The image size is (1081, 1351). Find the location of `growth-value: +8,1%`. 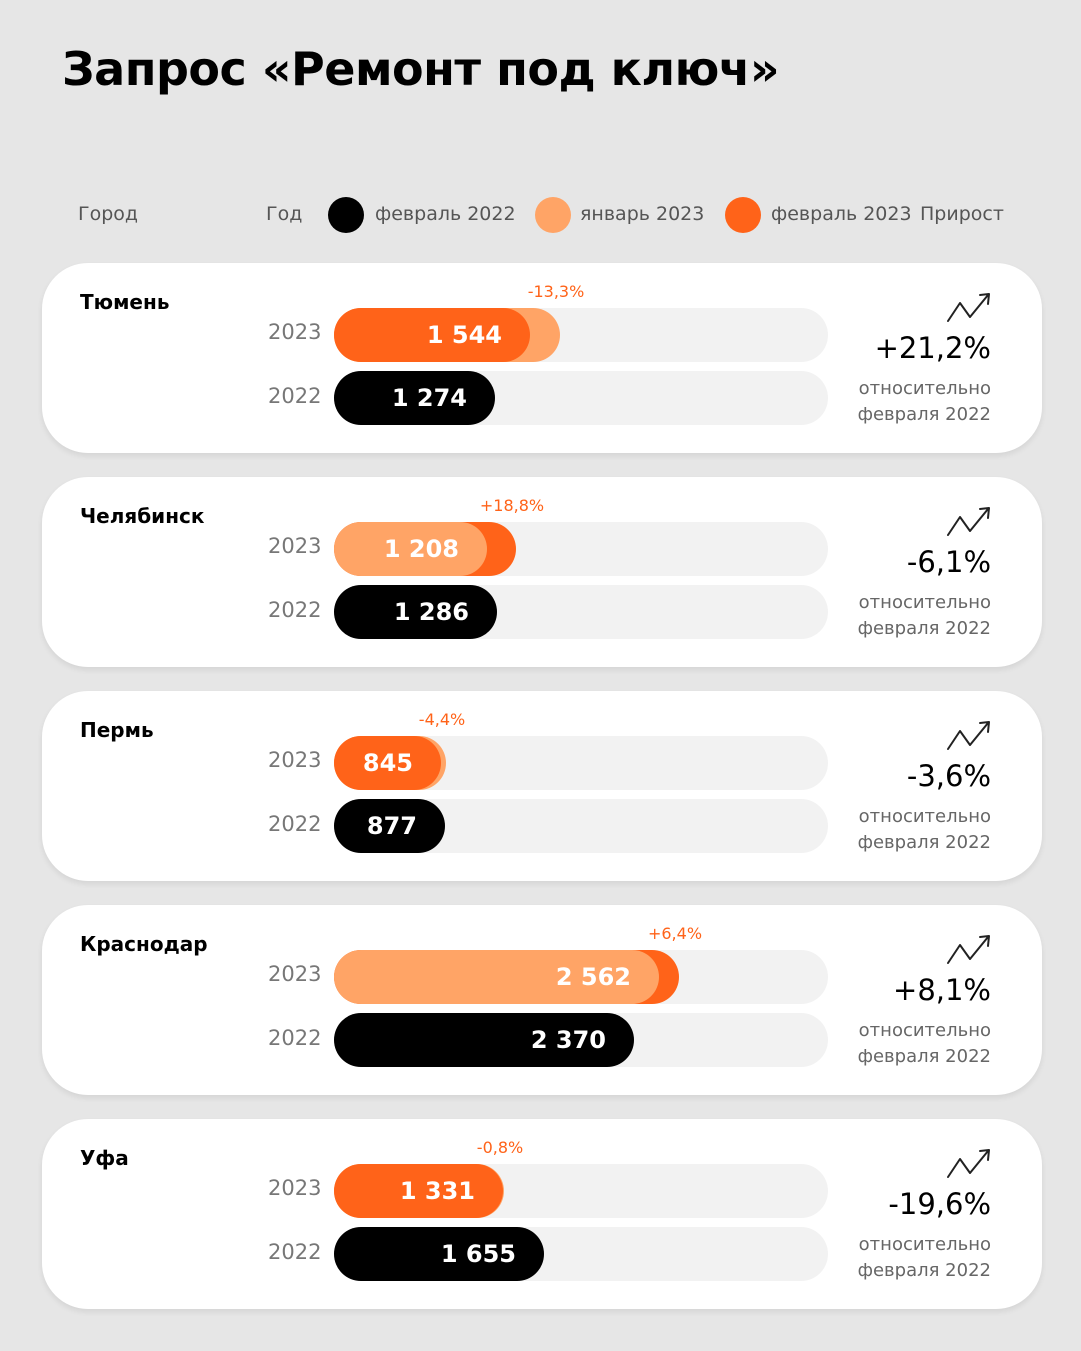

growth-value: +8,1% is located at coordinates (942, 990).